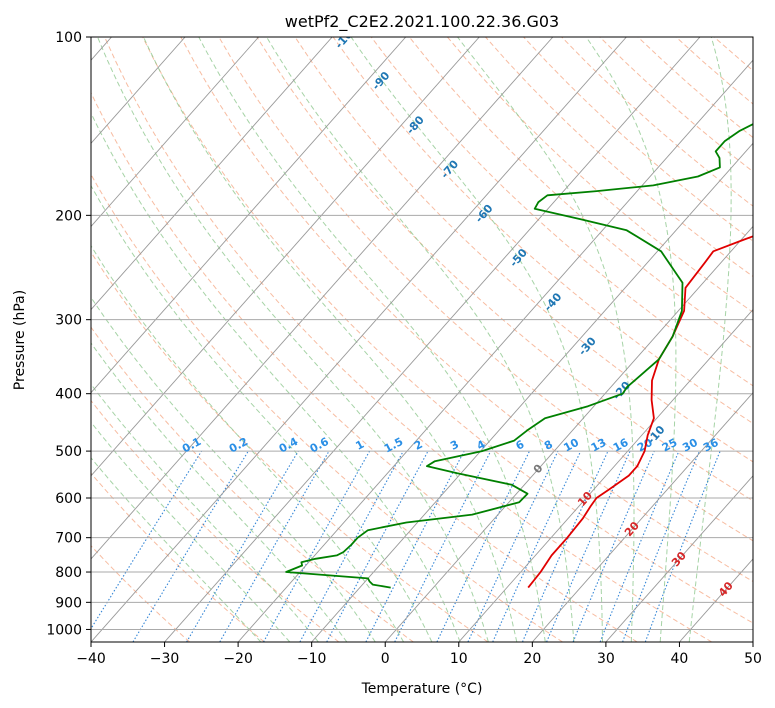  I want to click on x-tick-label: 10, so click(459, 659).